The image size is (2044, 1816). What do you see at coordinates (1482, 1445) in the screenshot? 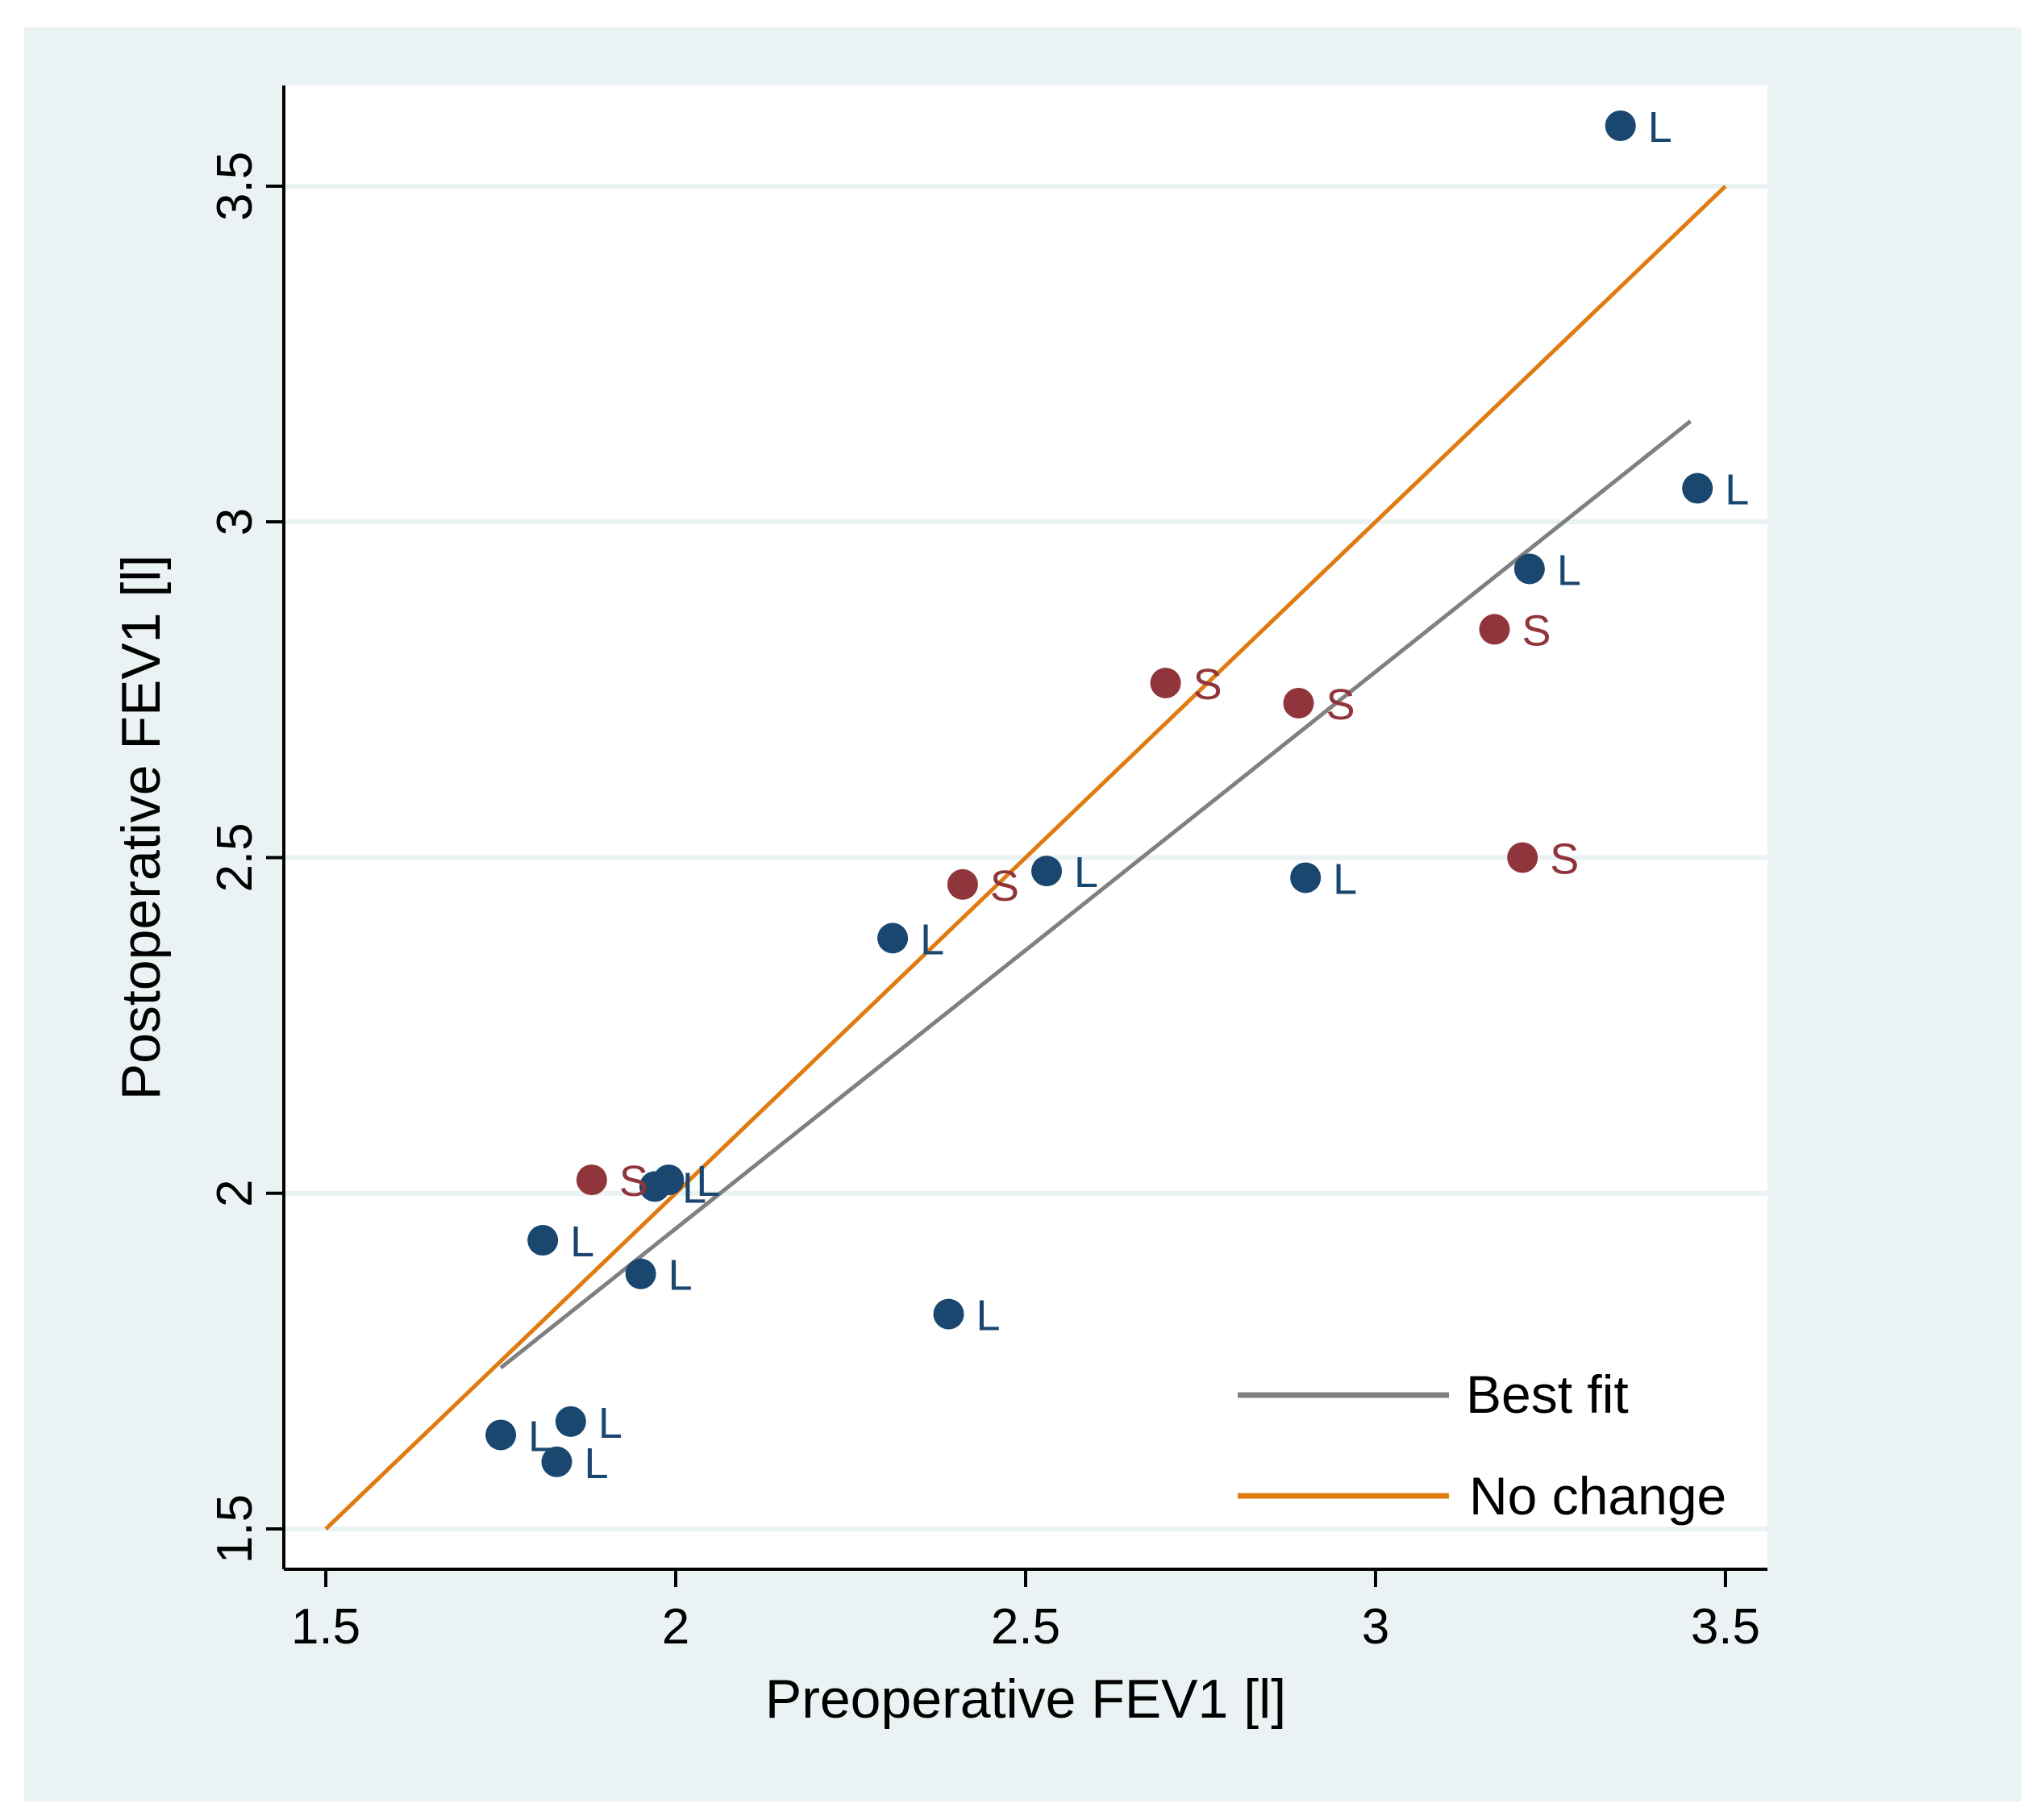
I see `legend: Best fit No change` at bounding box center [1482, 1445].